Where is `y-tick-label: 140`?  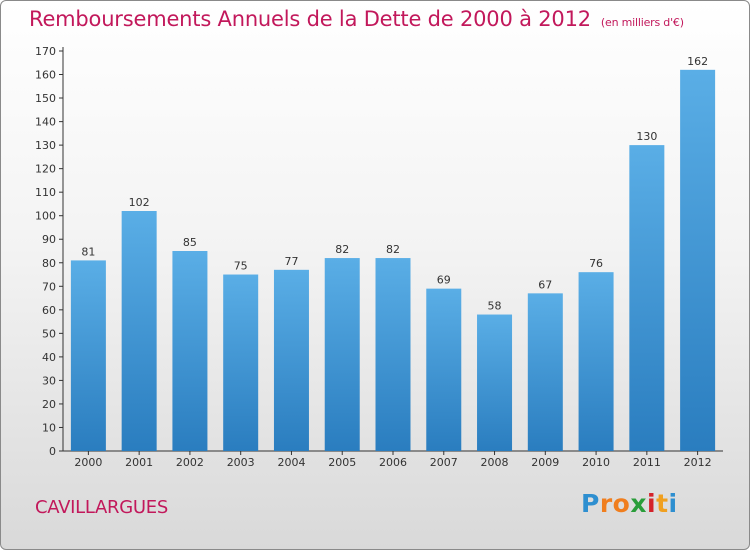
y-tick-label: 140 is located at coordinates (45, 122).